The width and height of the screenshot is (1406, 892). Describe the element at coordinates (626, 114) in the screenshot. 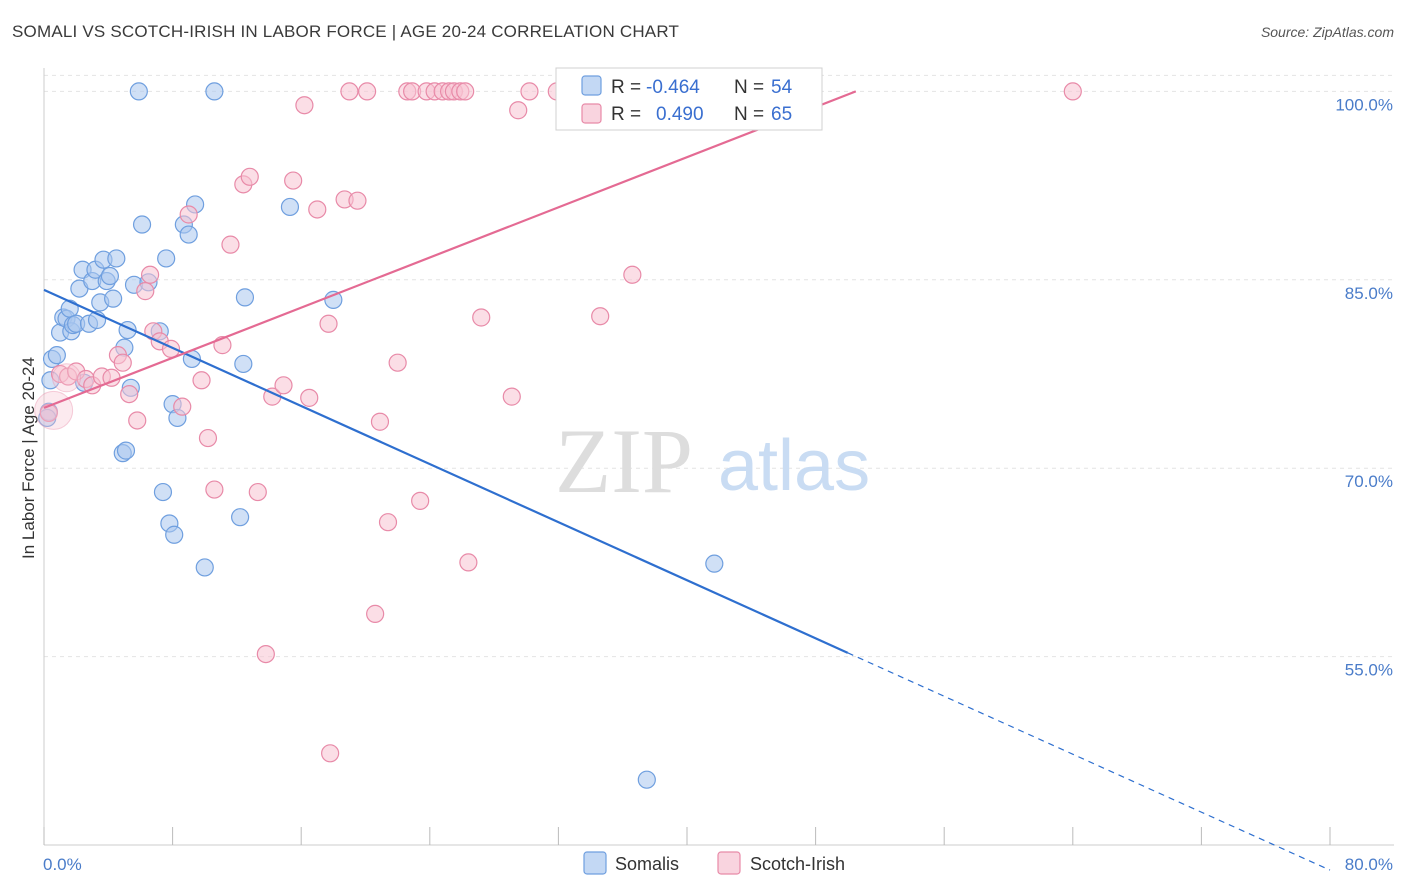

I see `legend-r-label-scotch-irish: R =` at that location.